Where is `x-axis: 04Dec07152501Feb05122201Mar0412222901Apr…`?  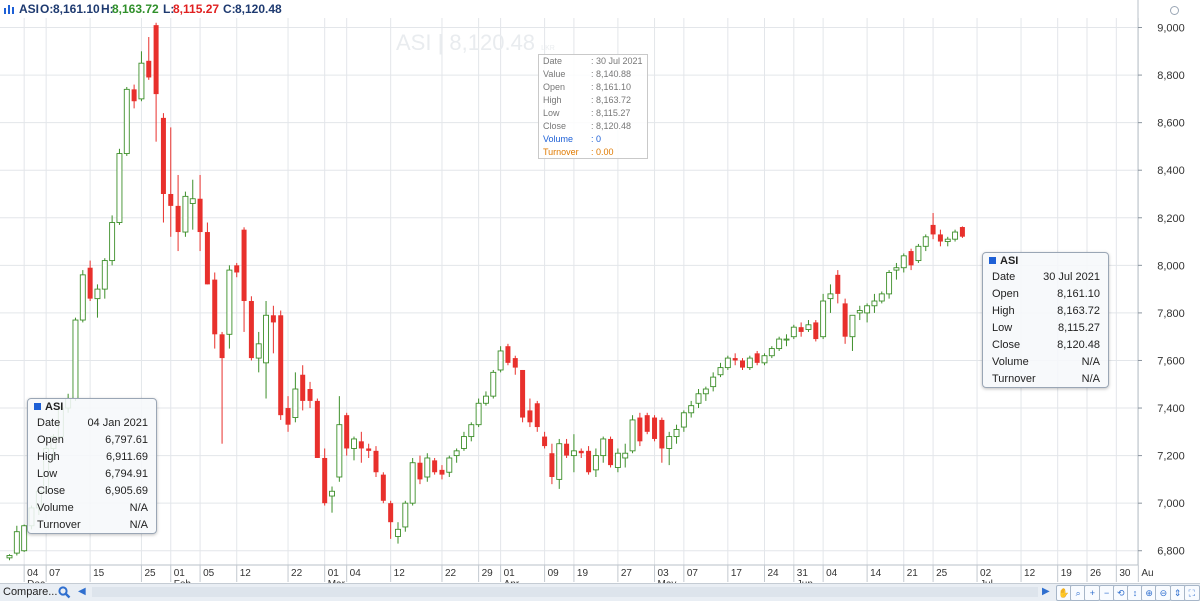 x-axis: 04Dec07152501Feb05122201Mar0412222901Apr… is located at coordinates (588, 574).